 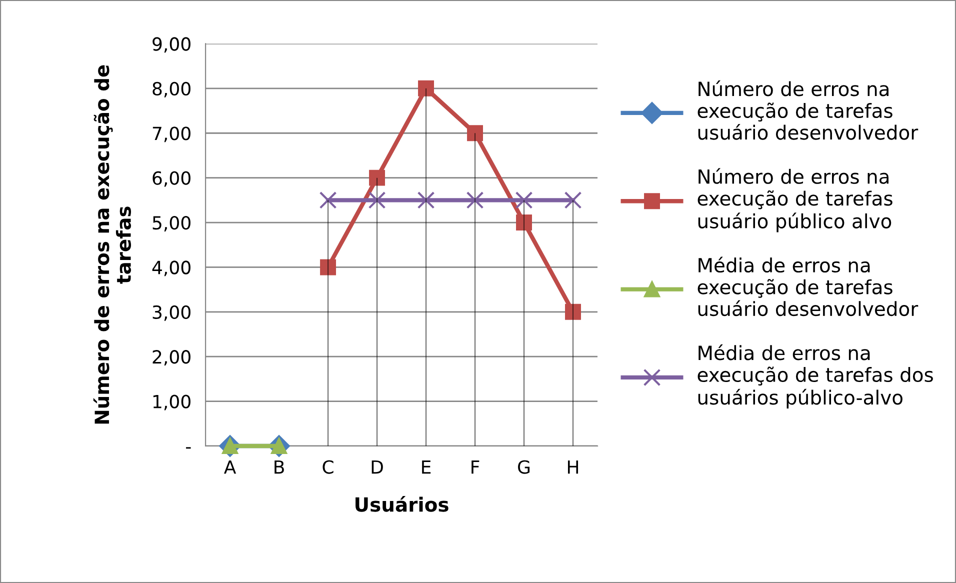 I want to click on y-tick-label: 6,00, so click(x=171, y=179).